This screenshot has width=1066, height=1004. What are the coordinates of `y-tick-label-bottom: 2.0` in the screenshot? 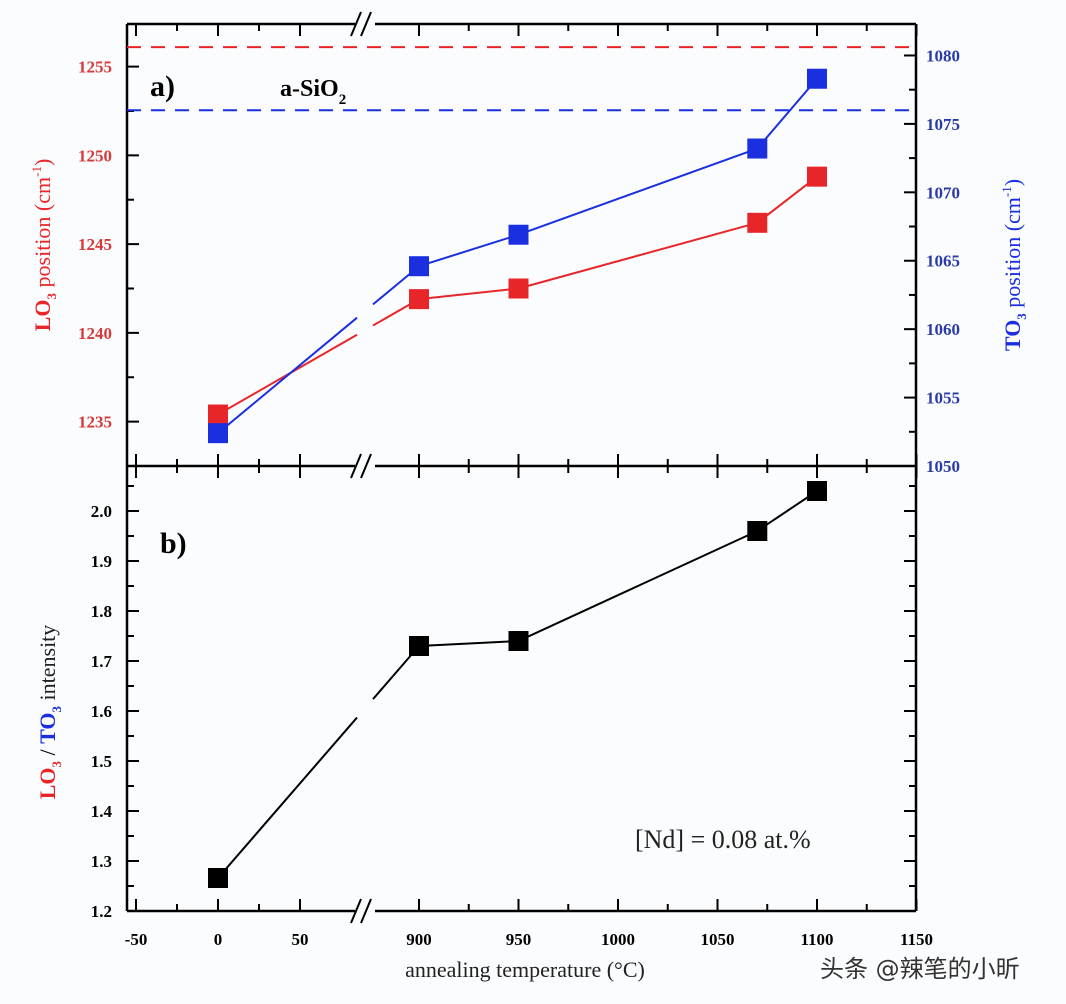 It's located at (101, 511).